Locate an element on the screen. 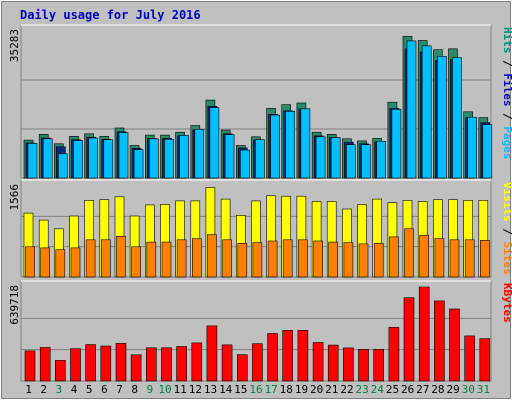 This screenshot has width=512, height=400. bar-kbytes-30: 30 KBytes: 307000 is located at coordinates (470, 358).